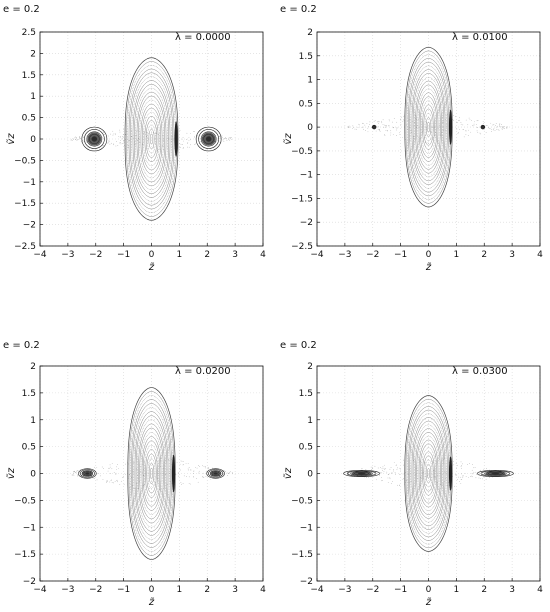  Describe the element at coordinates (372, 255) in the screenshot. I see `x-tick-label: −2` at that location.